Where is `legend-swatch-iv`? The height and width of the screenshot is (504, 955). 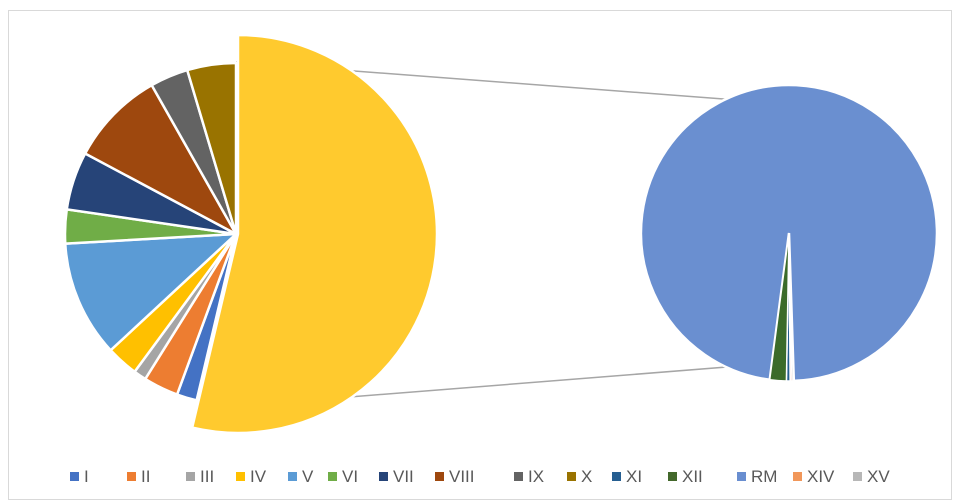 legend-swatch-iv is located at coordinates (240, 476).